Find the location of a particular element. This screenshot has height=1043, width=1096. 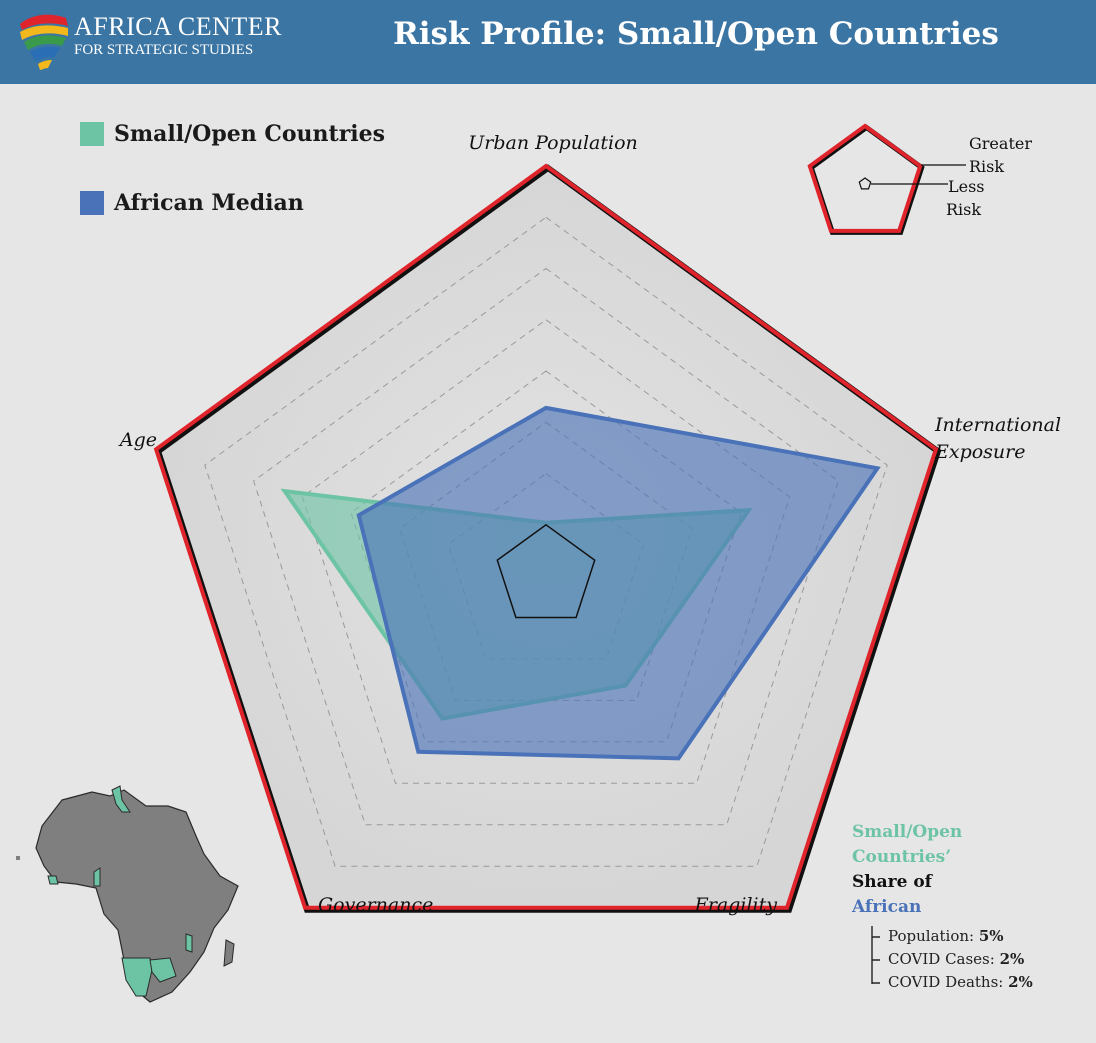

axis-label-fragility: Fragility is located at coordinates (736, 905).